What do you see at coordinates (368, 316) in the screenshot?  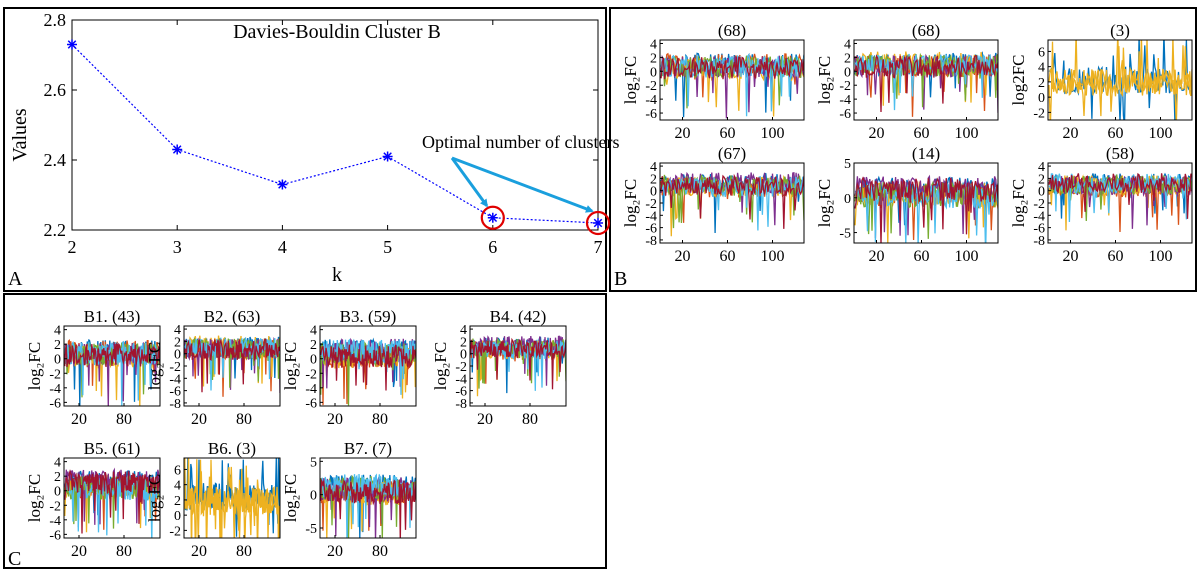 I see `chart-c-subplot-title: B3. (59)` at bounding box center [368, 316].